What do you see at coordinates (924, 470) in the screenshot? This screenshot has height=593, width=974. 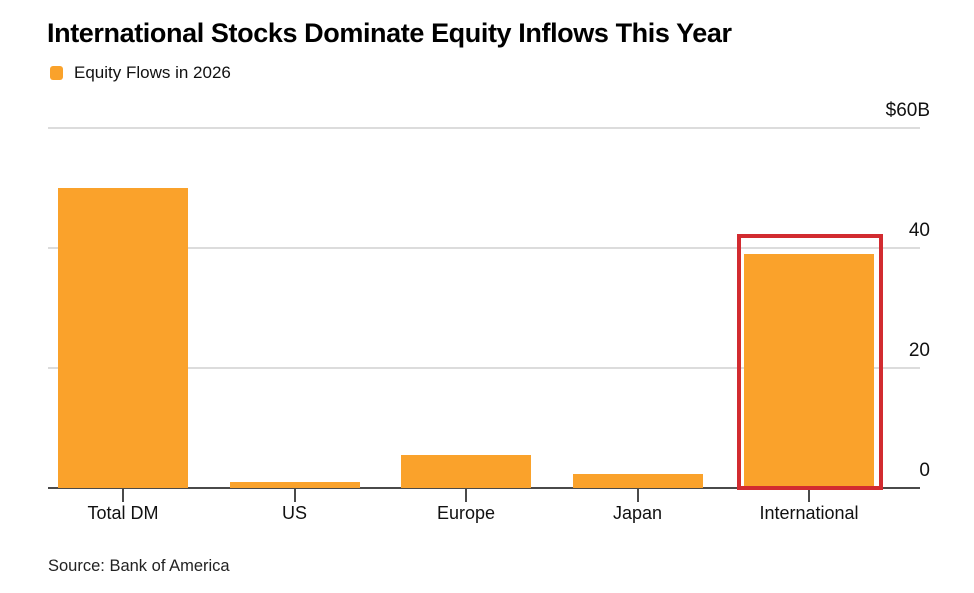 I see `y-axis-label-0: 0` at bounding box center [924, 470].